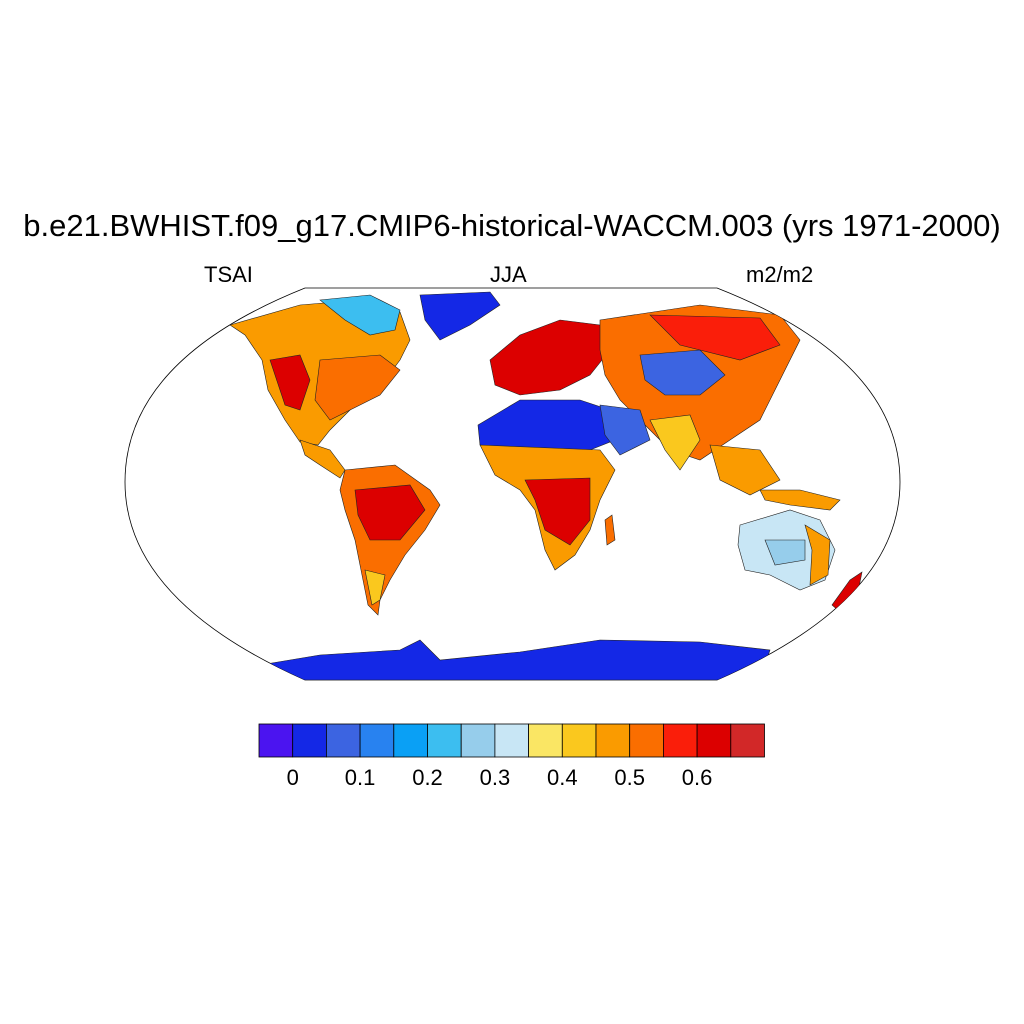 This screenshot has width=1024, height=1024. I want to click on arabia, so click(625, 430).